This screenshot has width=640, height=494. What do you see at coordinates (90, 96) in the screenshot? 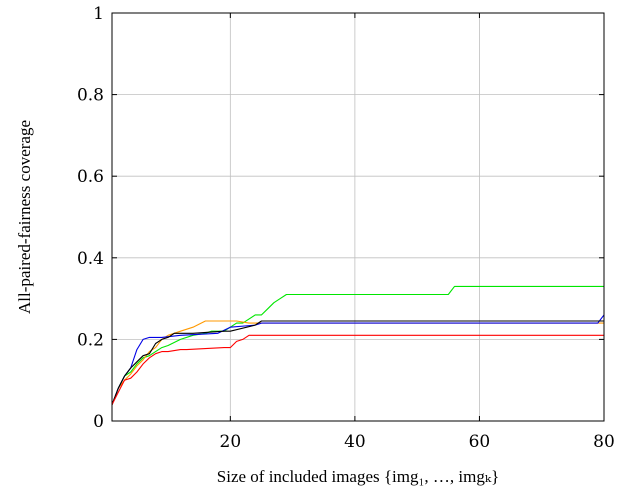
I see `y-tick-label: 0.8` at bounding box center [90, 96].